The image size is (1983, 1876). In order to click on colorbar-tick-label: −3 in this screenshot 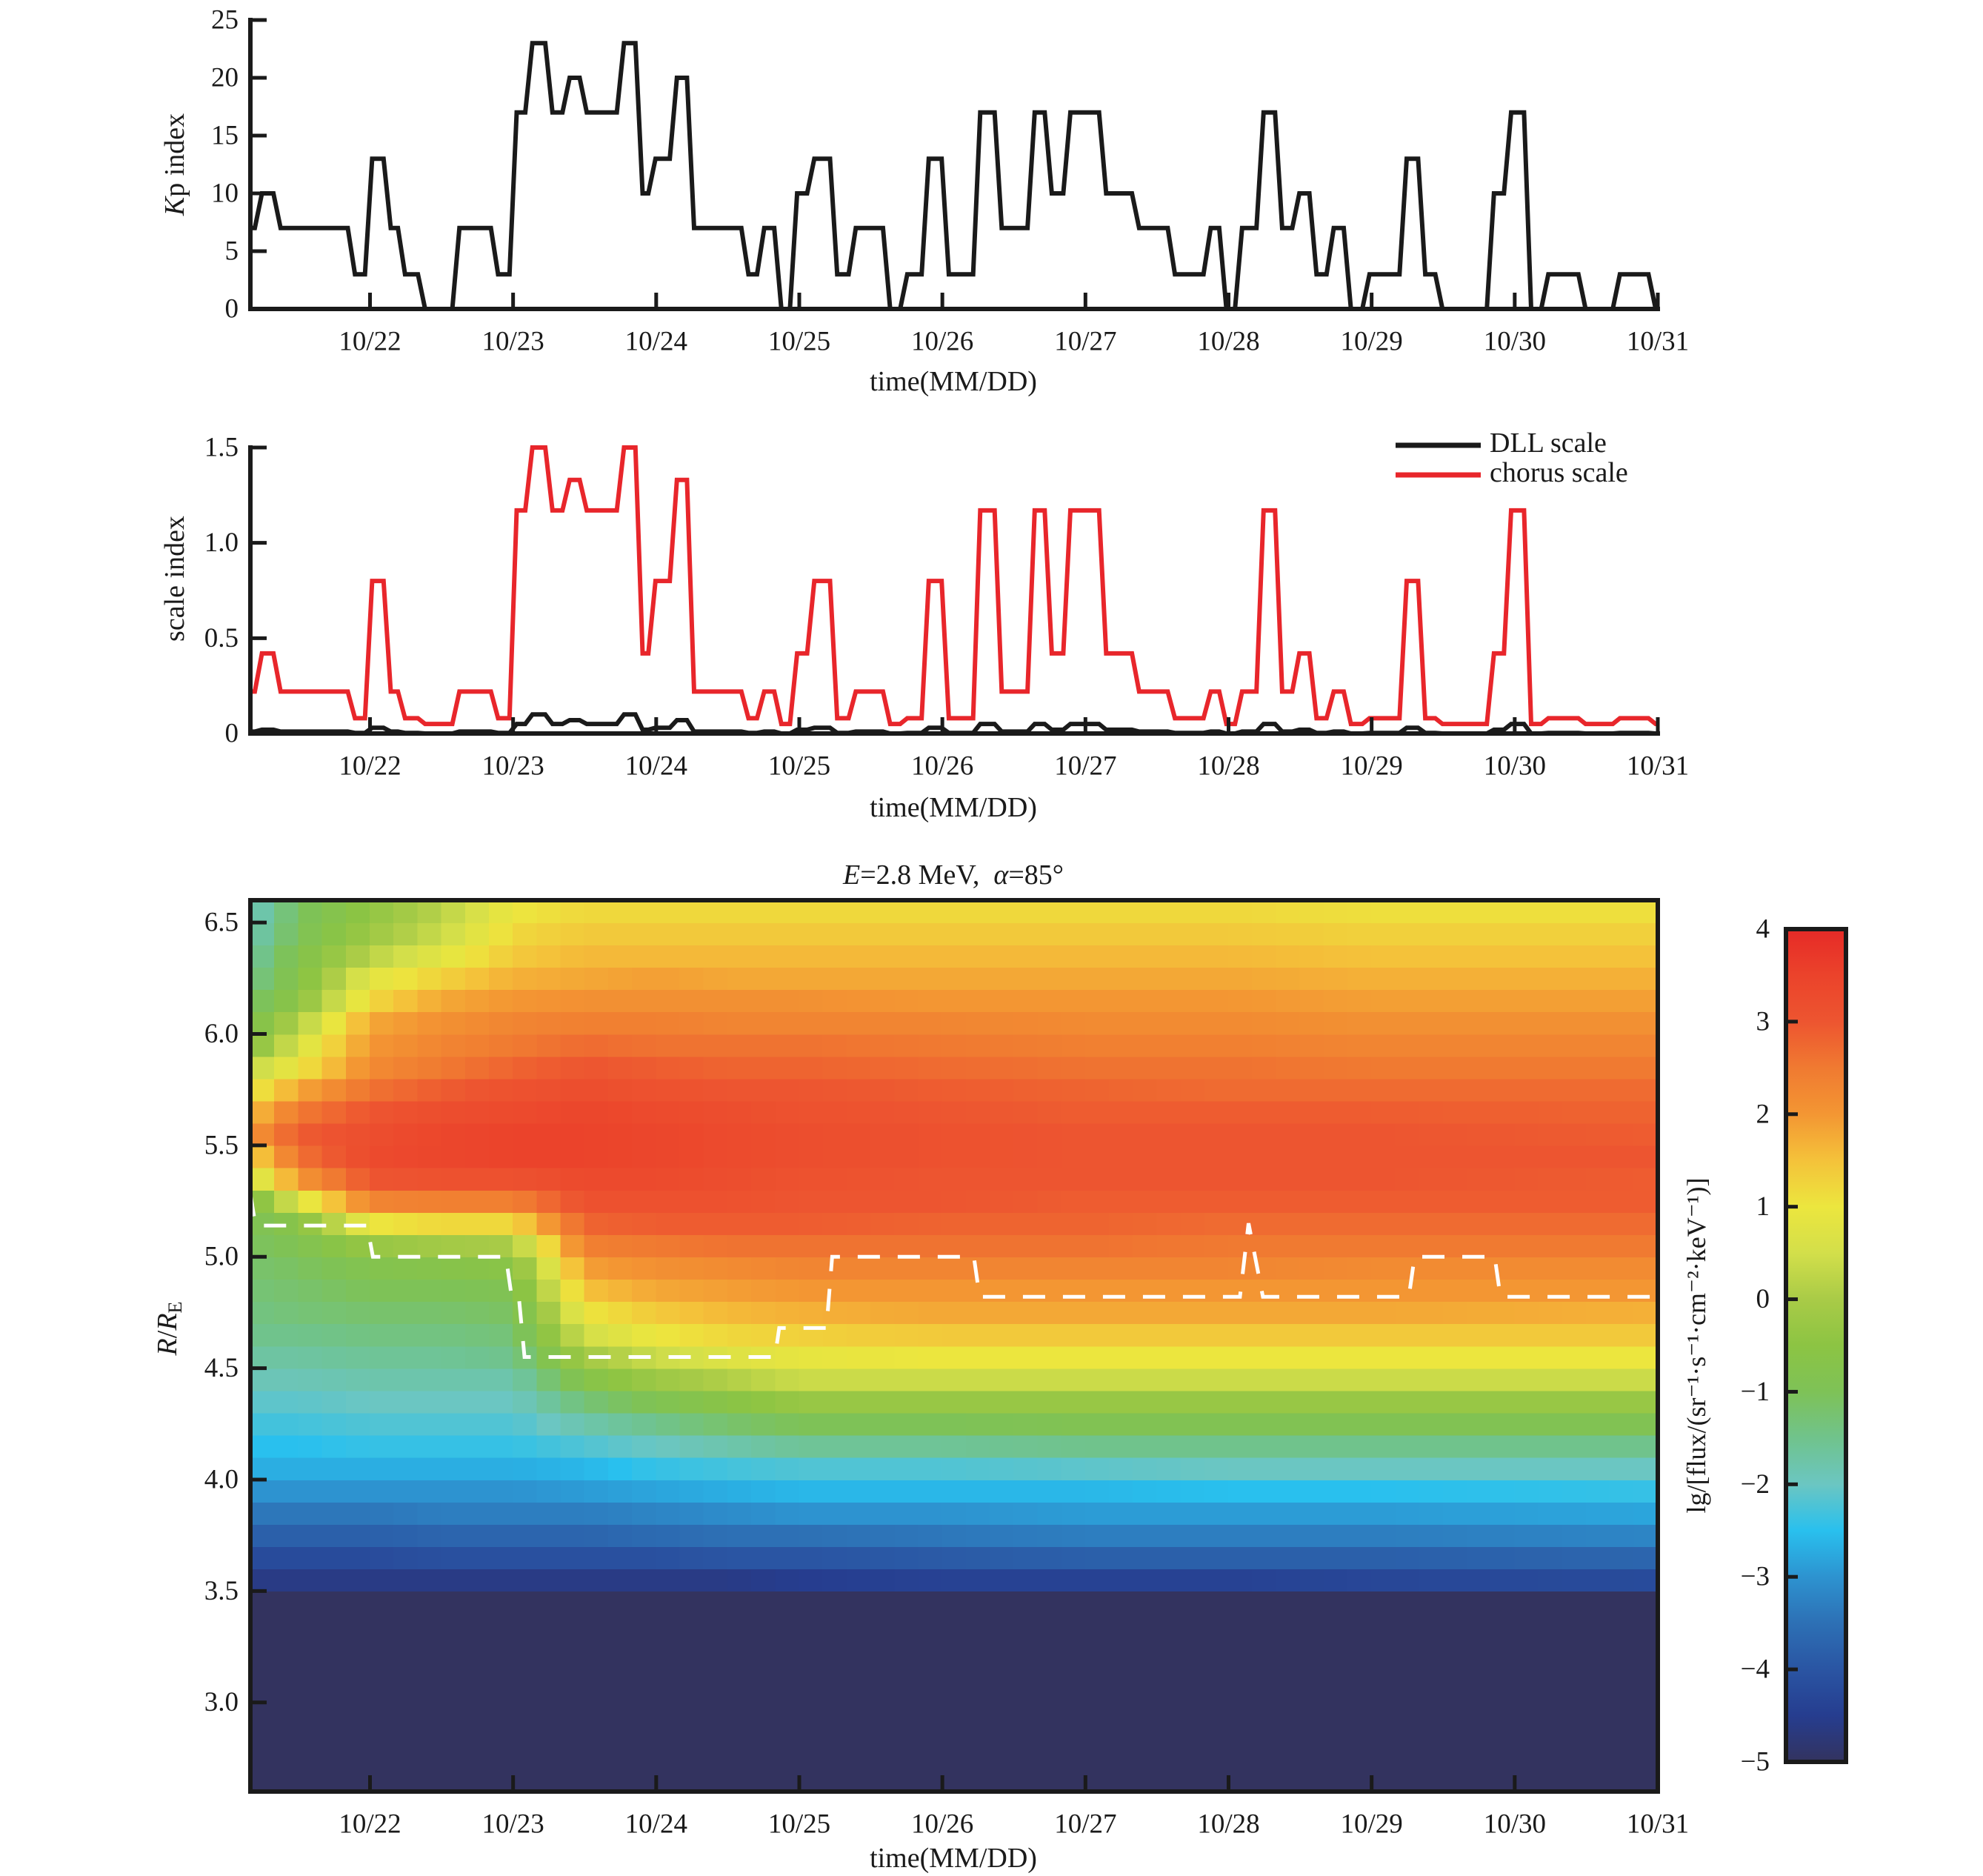, I will do `click(1755, 1577)`.